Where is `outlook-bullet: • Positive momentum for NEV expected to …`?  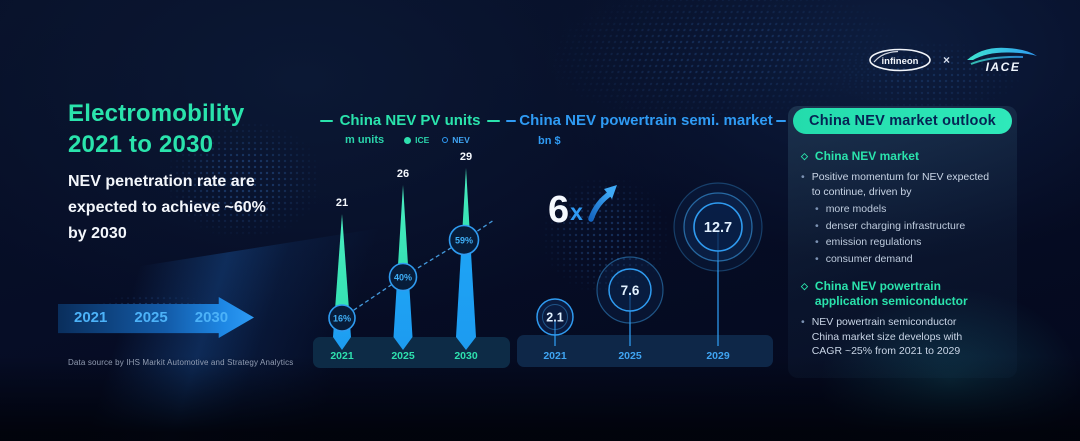 outlook-bullet: • Positive momentum for NEV expected to … is located at coordinates (903, 184).